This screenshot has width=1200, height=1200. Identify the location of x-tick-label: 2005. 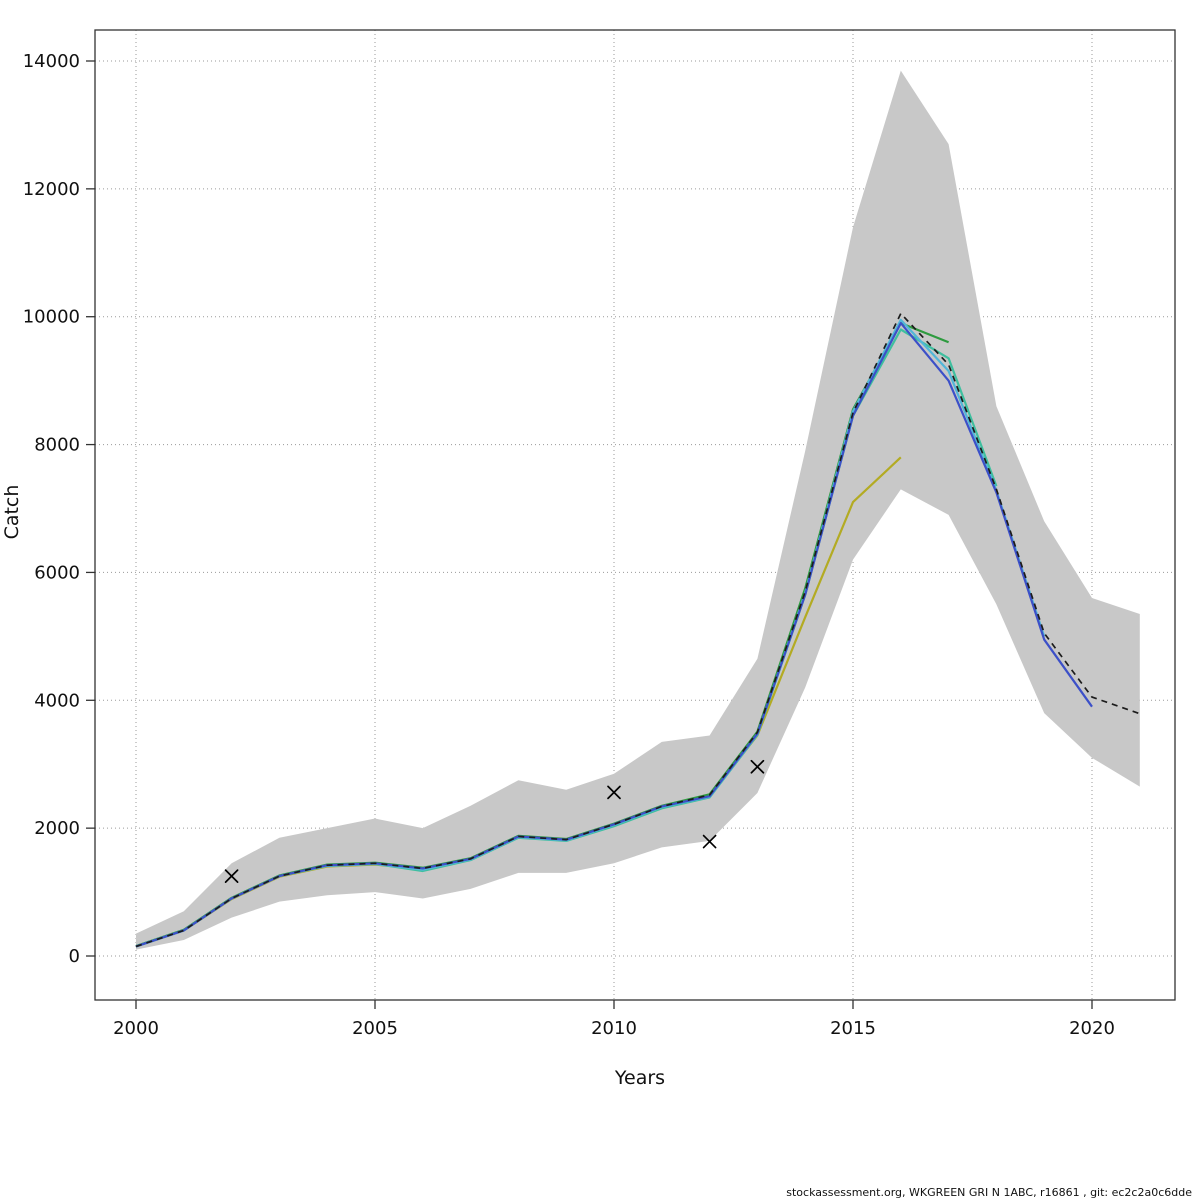
(375, 1028).